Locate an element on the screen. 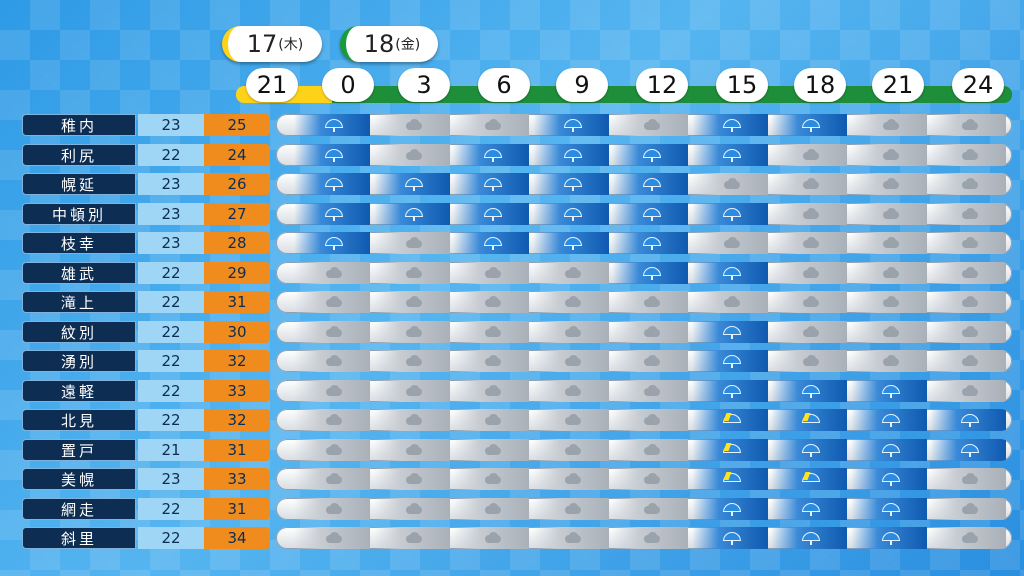 The width and height of the screenshot is (1024, 576). hour-label: 15 is located at coordinates (742, 85).